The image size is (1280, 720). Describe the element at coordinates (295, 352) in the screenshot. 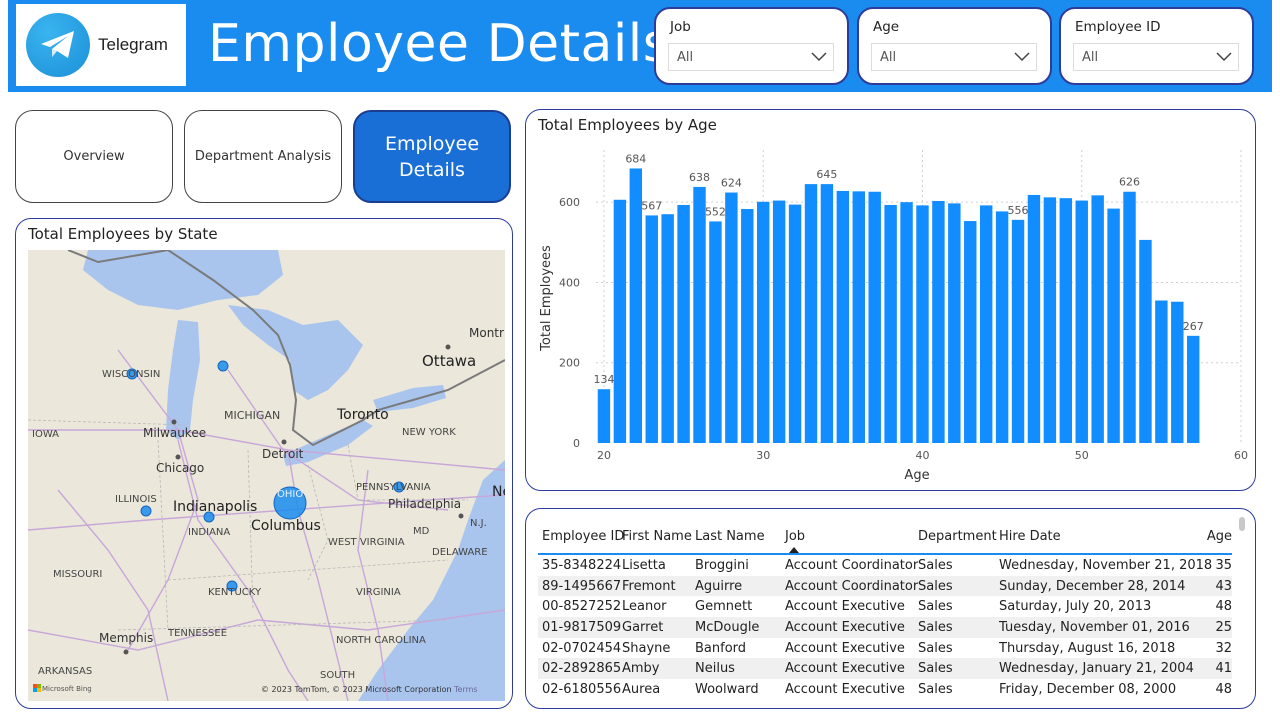

I see `lake-huron` at that location.